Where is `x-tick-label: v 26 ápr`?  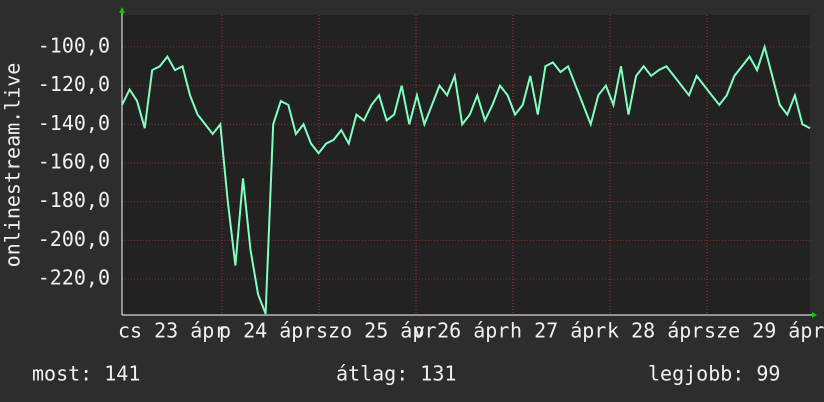
x-tick-label: v 26 ápr is located at coordinates (461, 331).